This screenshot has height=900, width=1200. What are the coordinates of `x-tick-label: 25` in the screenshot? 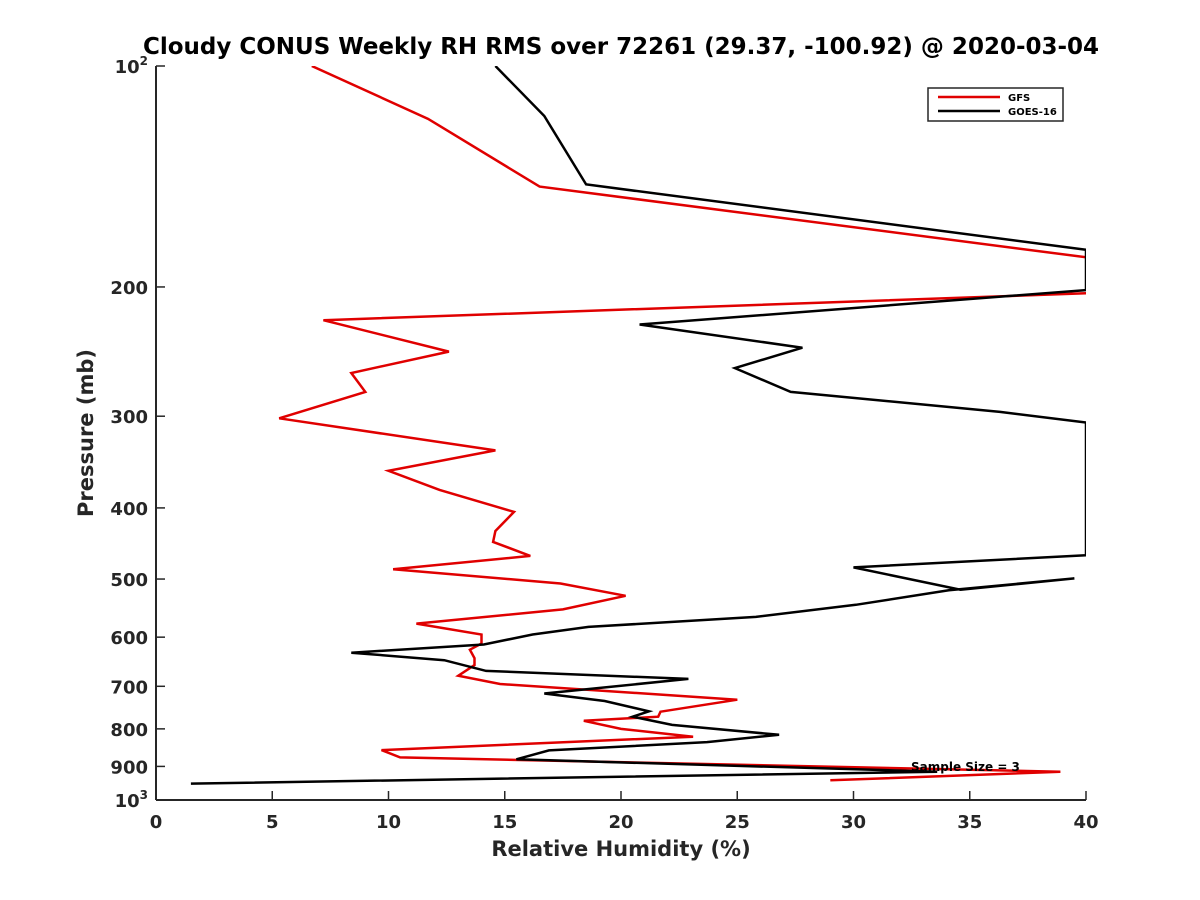 It's located at (737, 822).